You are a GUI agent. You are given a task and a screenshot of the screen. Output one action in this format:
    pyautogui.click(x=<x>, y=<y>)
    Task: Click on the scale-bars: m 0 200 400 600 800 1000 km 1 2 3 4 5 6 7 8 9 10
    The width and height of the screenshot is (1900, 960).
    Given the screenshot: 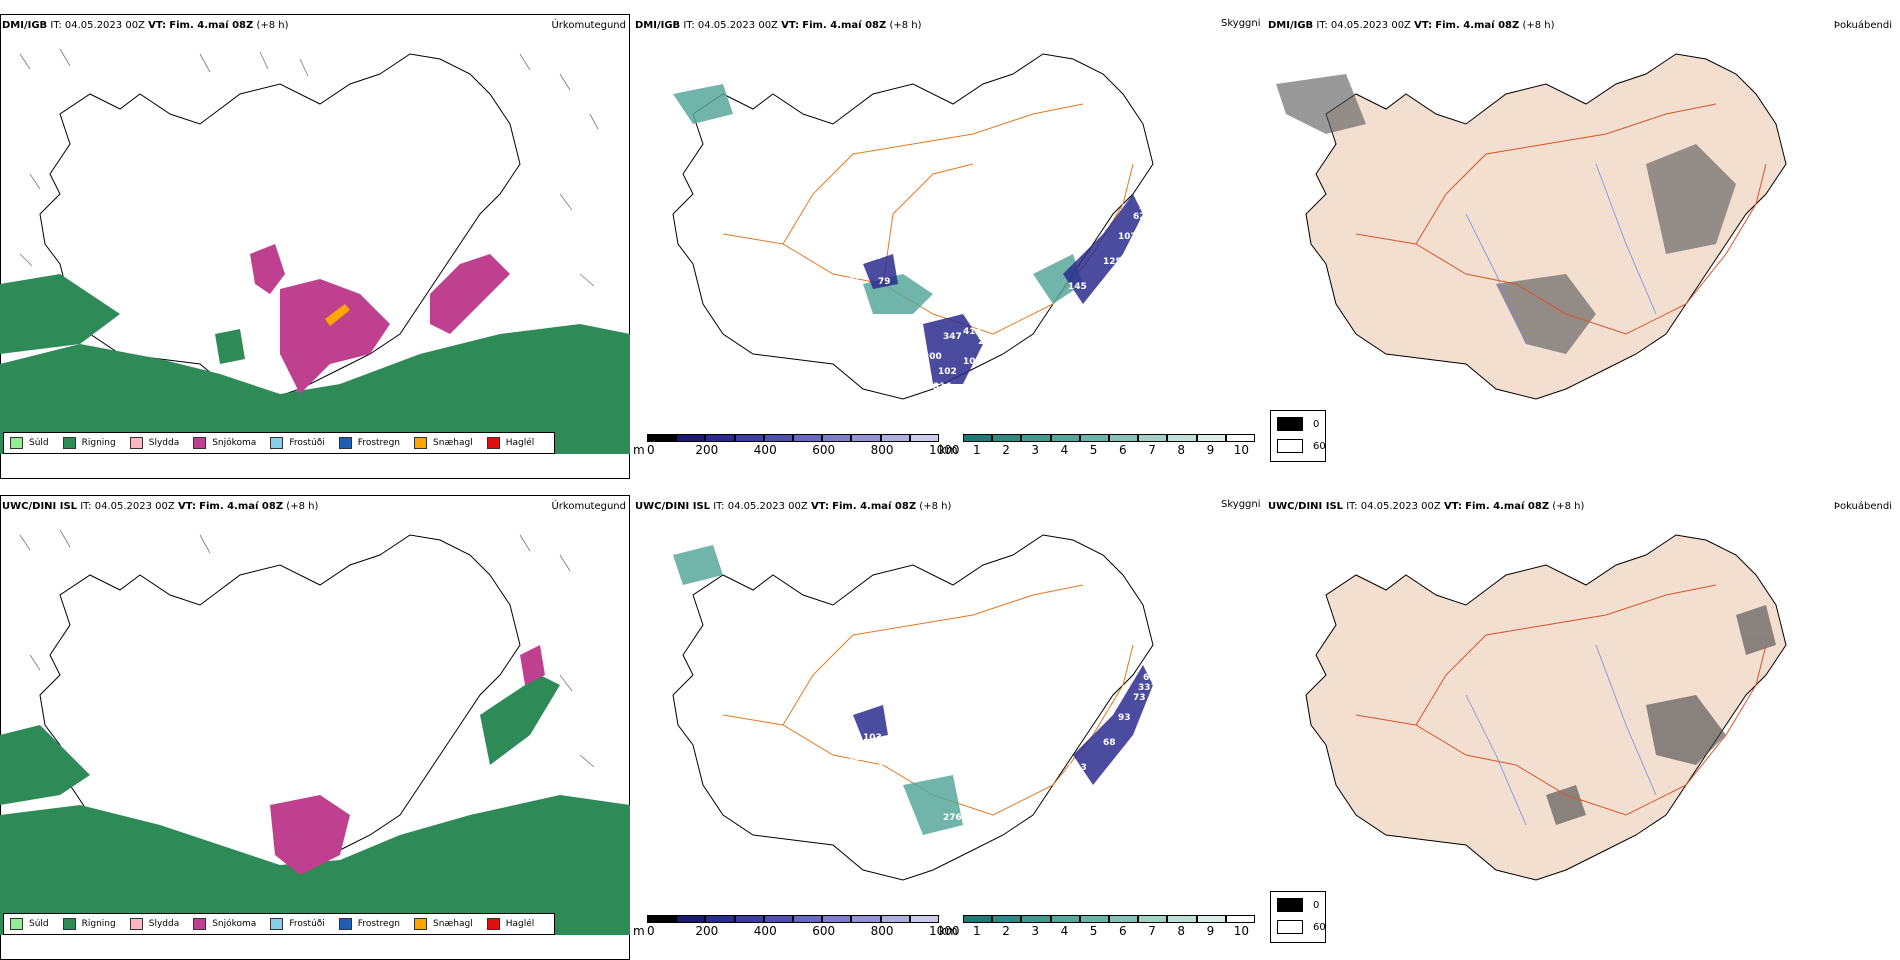 What is the action you would take?
    pyautogui.click(x=948, y=930)
    